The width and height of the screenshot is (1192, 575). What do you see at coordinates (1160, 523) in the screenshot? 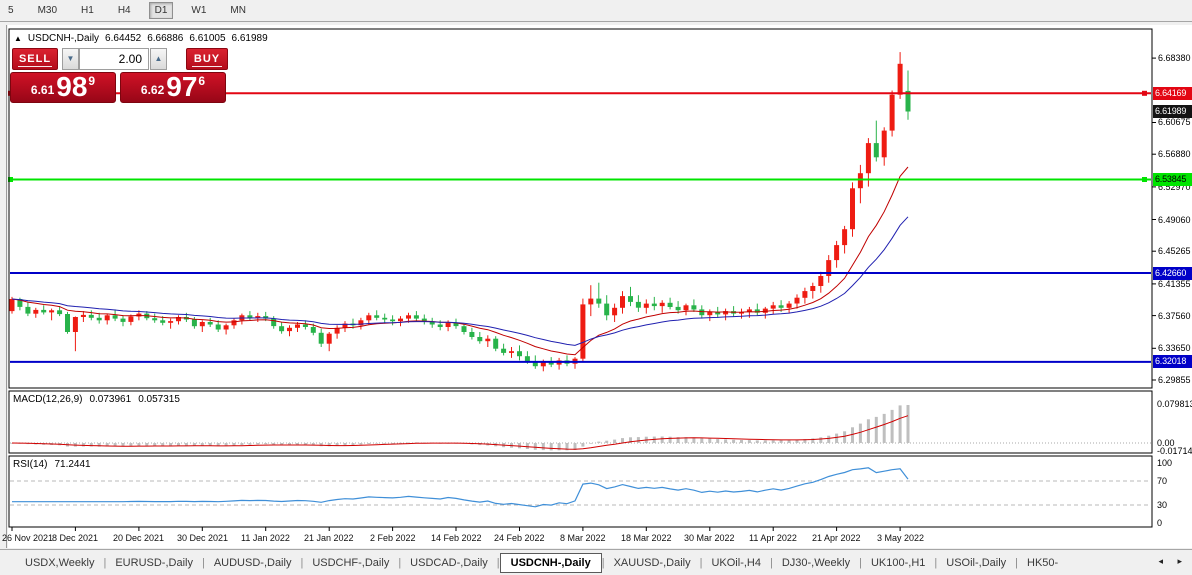
I see `rsi-axis-label: 0` at bounding box center [1160, 523].